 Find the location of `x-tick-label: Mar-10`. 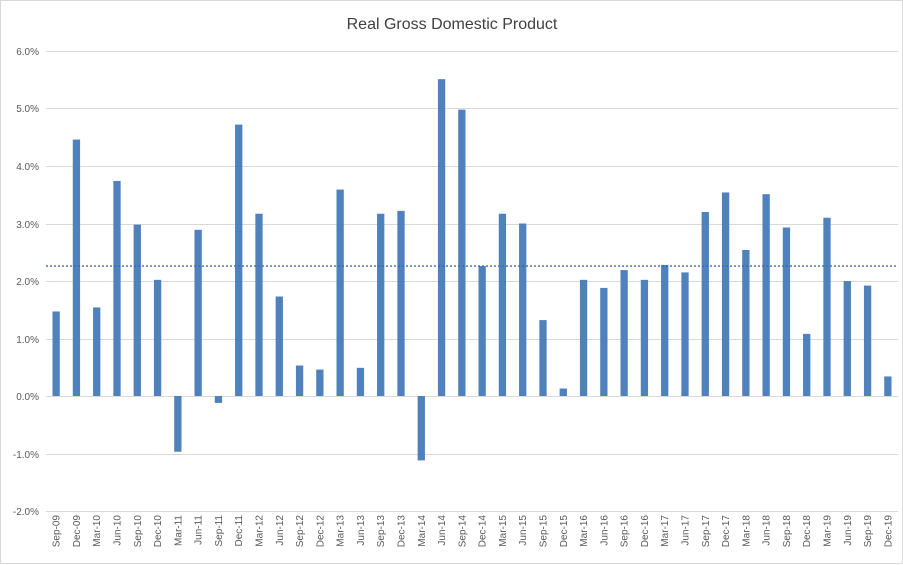

x-tick-label: Mar-10 is located at coordinates (97, 531).